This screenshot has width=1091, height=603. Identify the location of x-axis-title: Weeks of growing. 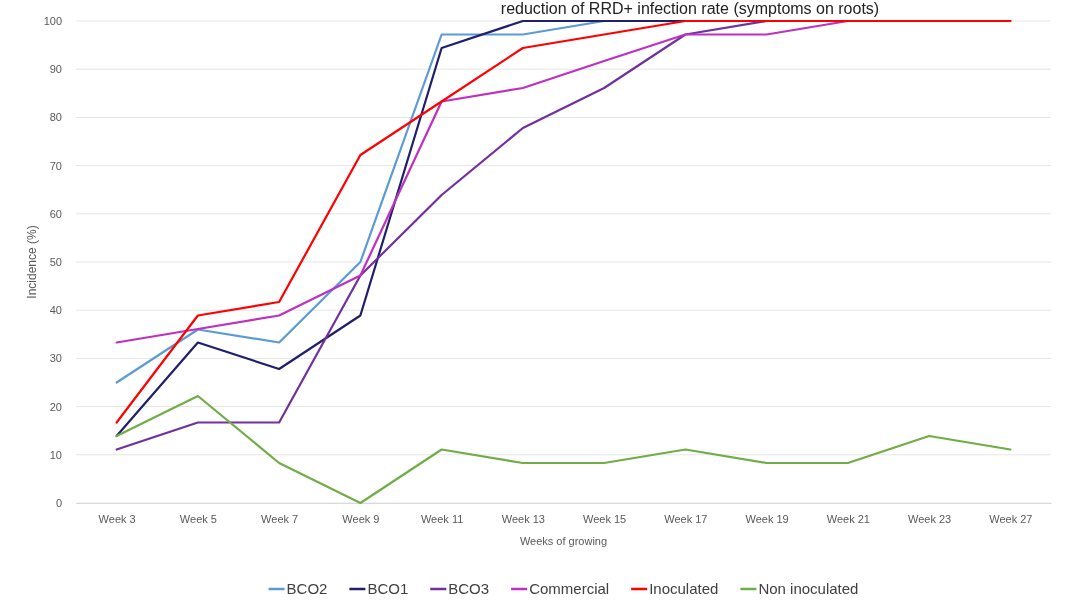
(563, 541).